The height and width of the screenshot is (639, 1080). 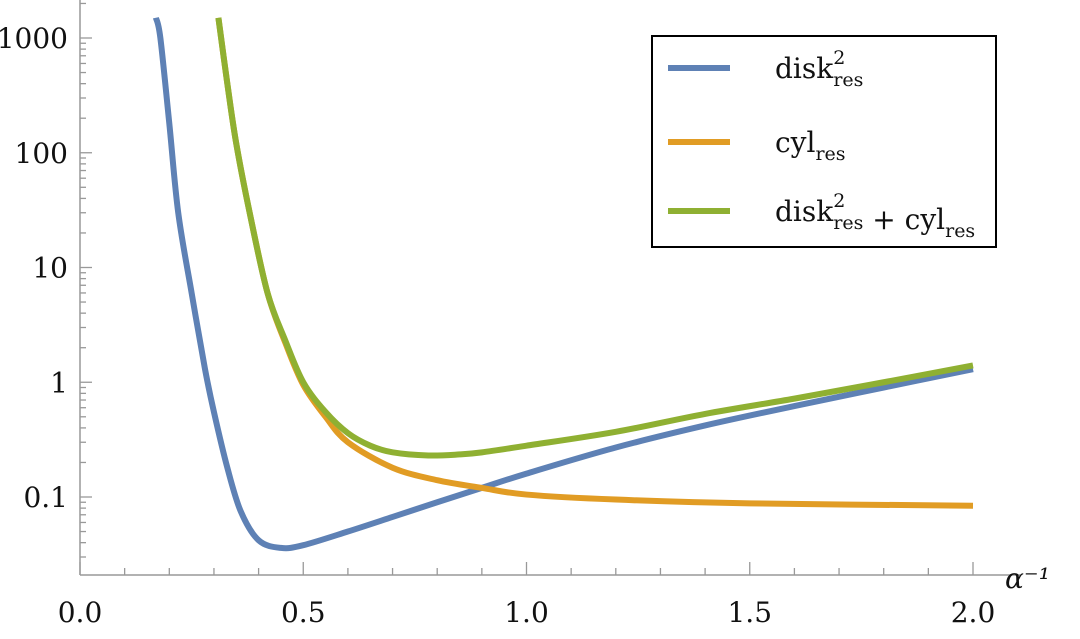 What do you see at coordinates (973, 612) in the screenshot?
I see `x-tick-label: 2.0` at bounding box center [973, 612].